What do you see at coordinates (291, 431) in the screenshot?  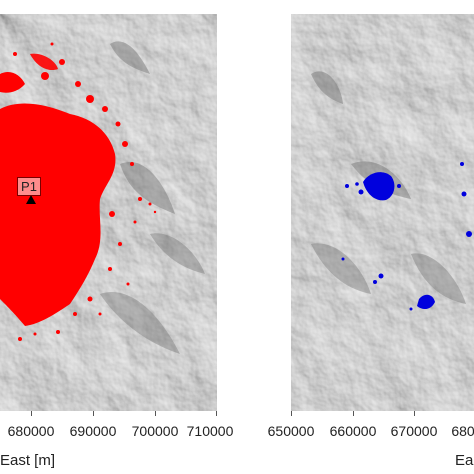 I see `x-tick-label: 650000` at bounding box center [291, 431].